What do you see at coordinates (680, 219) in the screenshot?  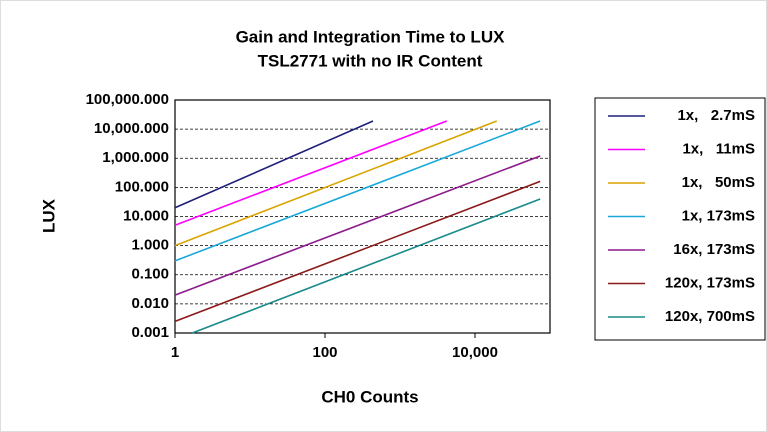 I see `legend-box` at bounding box center [680, 219].